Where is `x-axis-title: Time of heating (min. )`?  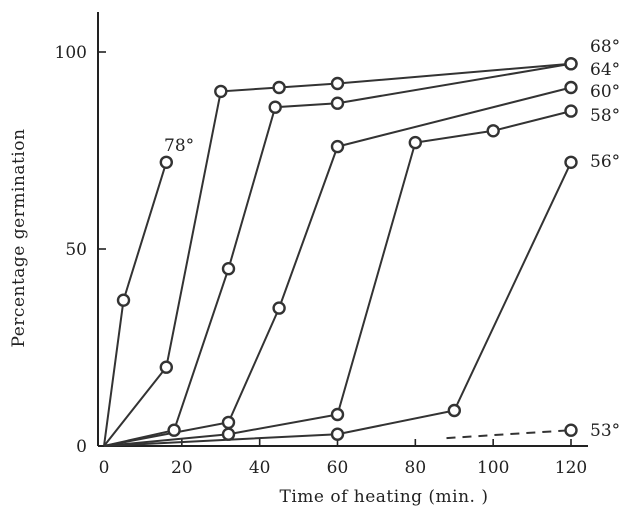 x-axis-title: Time of heating (min. ) is located at coordinates (383, 497).